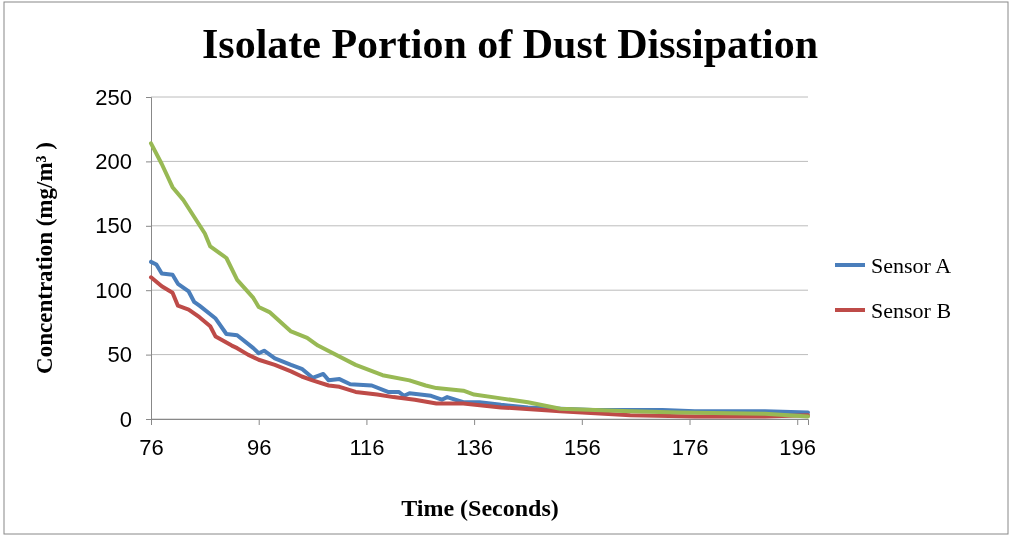 This screenshot has height=538, width=1013. Describe the element at coordinates (113, 161) in the screenshot. I see `y-tick-label: 200` at that location.